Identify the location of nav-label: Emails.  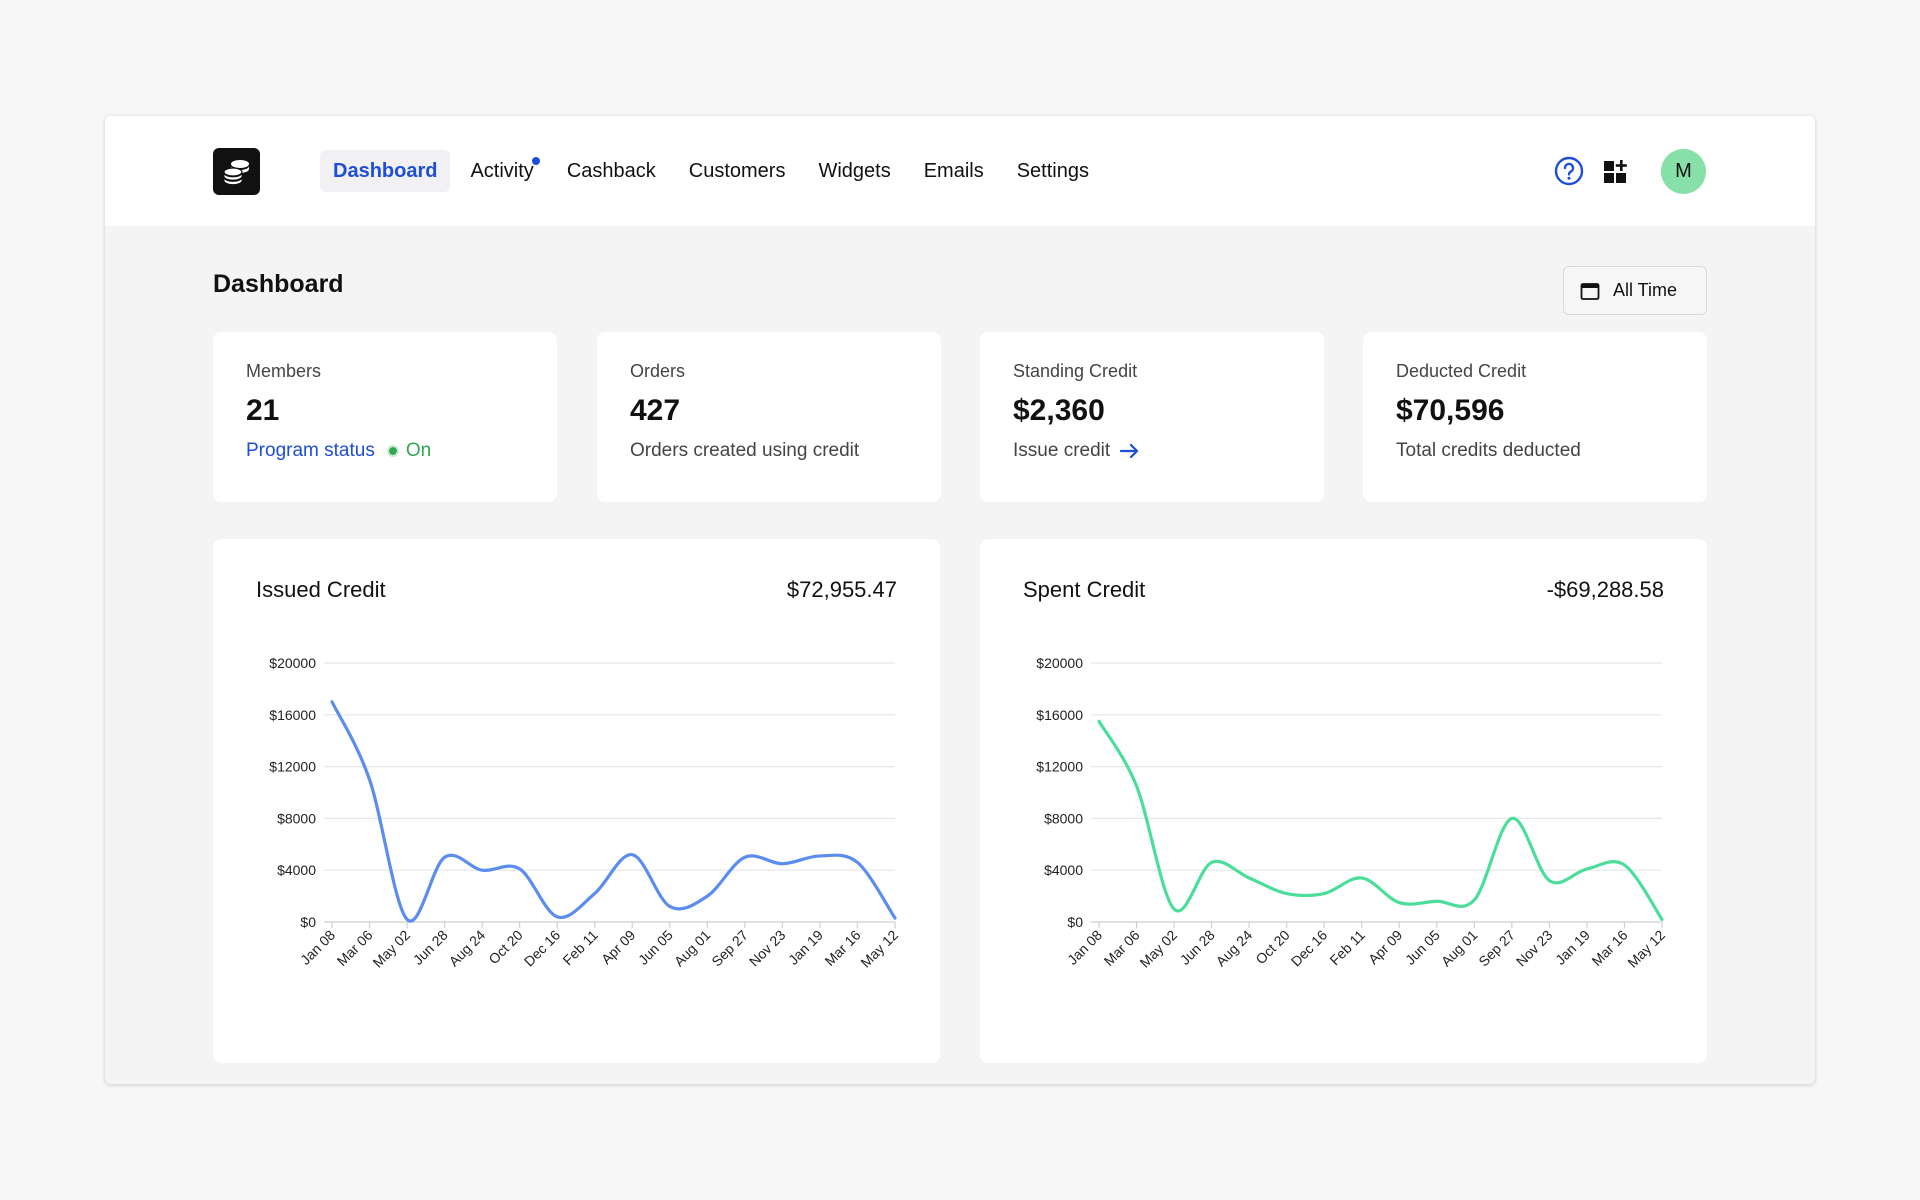
(953, 171).